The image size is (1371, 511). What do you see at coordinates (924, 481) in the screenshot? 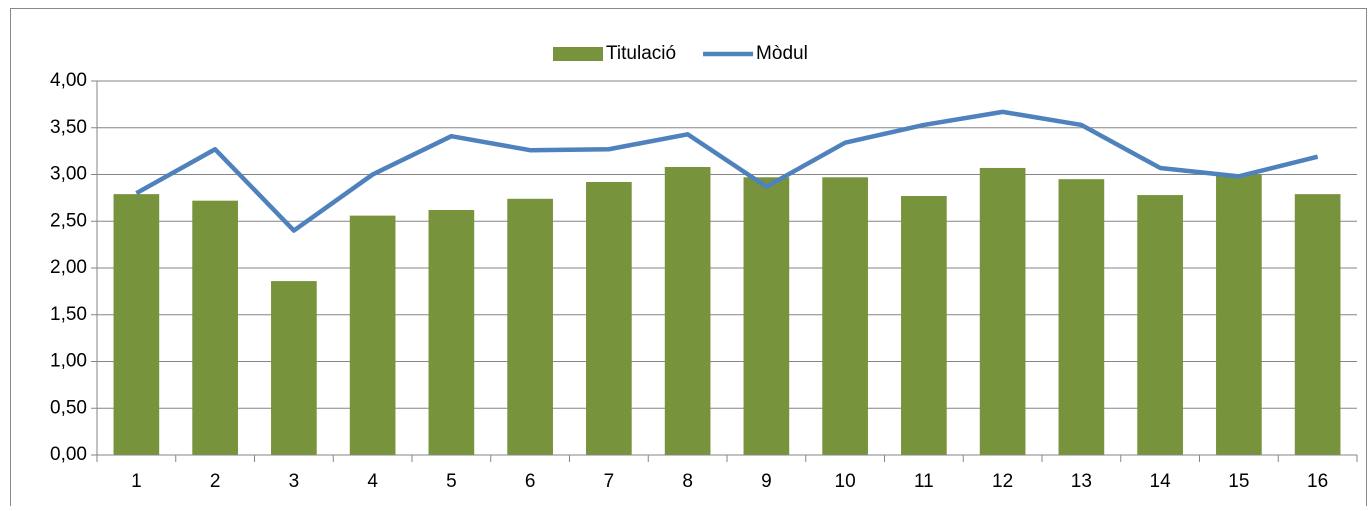
I see `x-tick-label: 11` at bounding box center [924, 481].